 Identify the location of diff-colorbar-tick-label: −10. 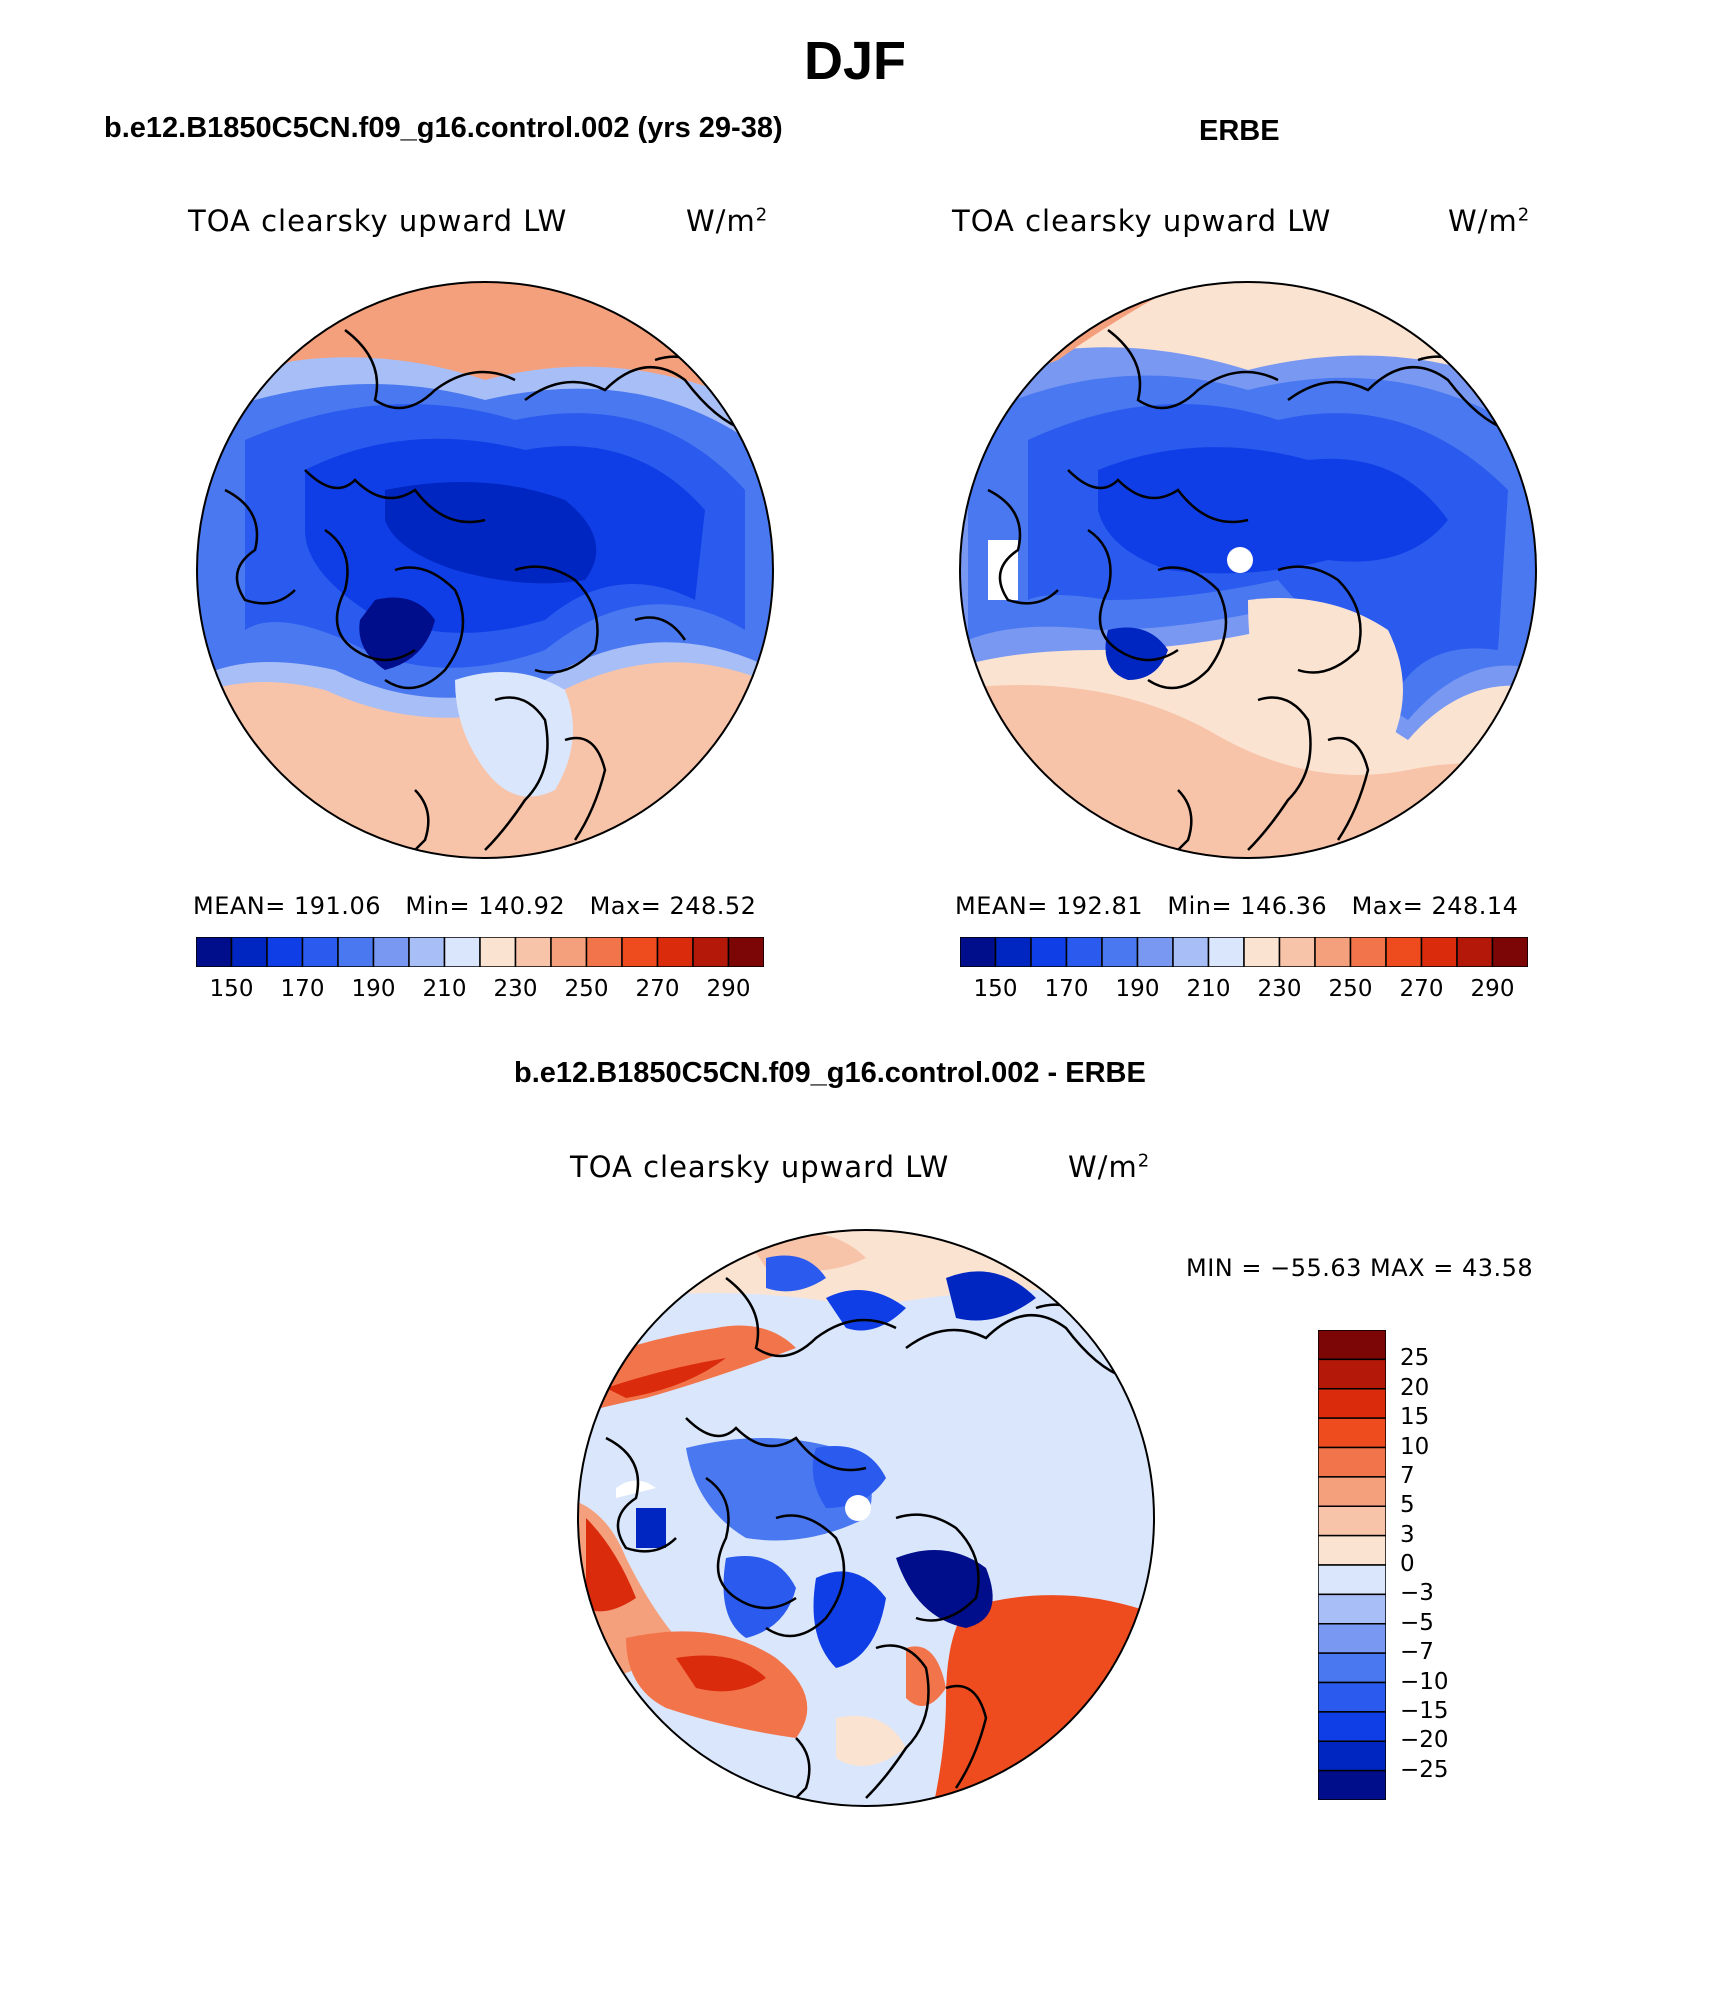
(1424, 1681).